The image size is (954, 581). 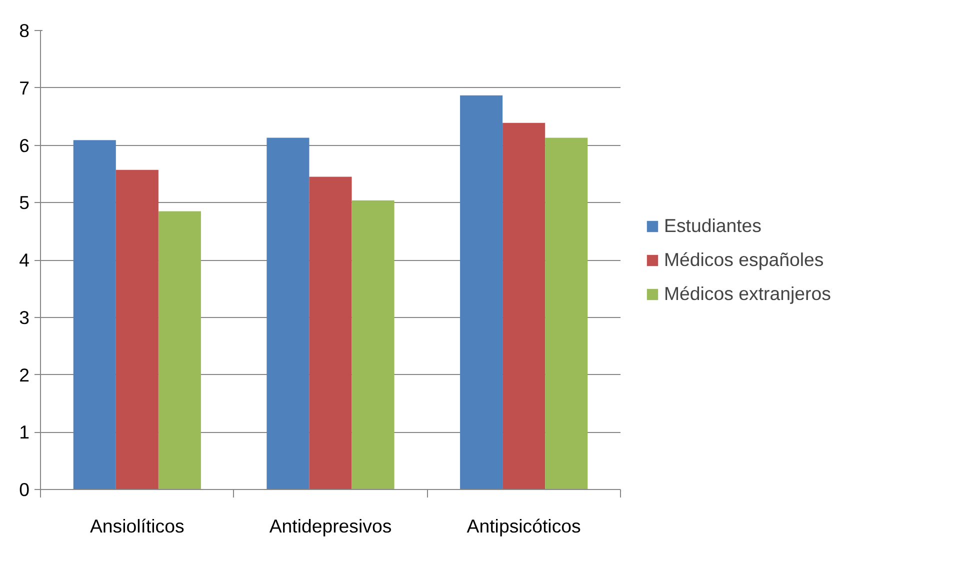 What do you see at coordinates (24, 145) in the screenshot?
I see `y-tick-label: 6` at bounding box center [24, 145].